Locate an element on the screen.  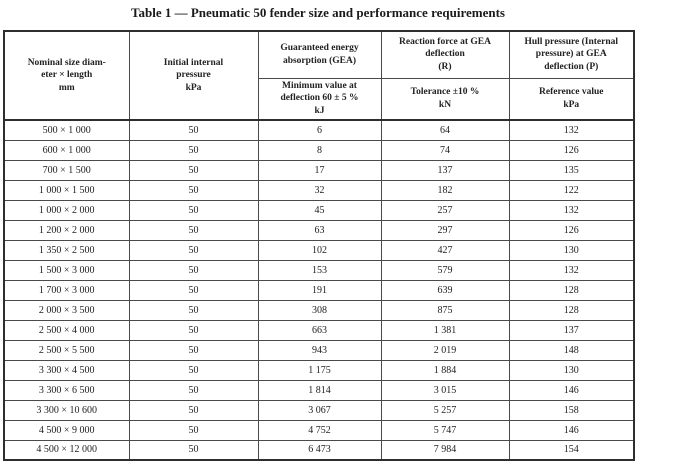
cell-gea-minimum: 8 is located at coordinates (319, 150).